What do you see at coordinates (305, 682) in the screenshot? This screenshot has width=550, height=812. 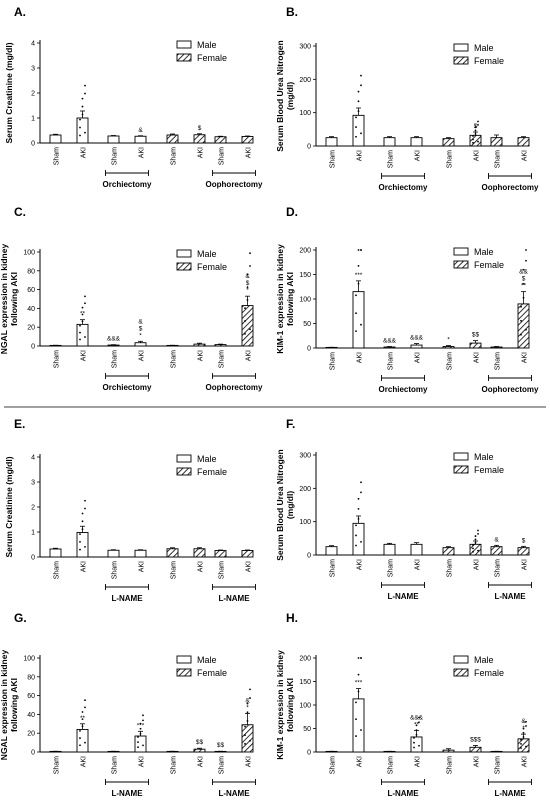 I see `y-tick-label: 150` at bounding box center [305, 682].